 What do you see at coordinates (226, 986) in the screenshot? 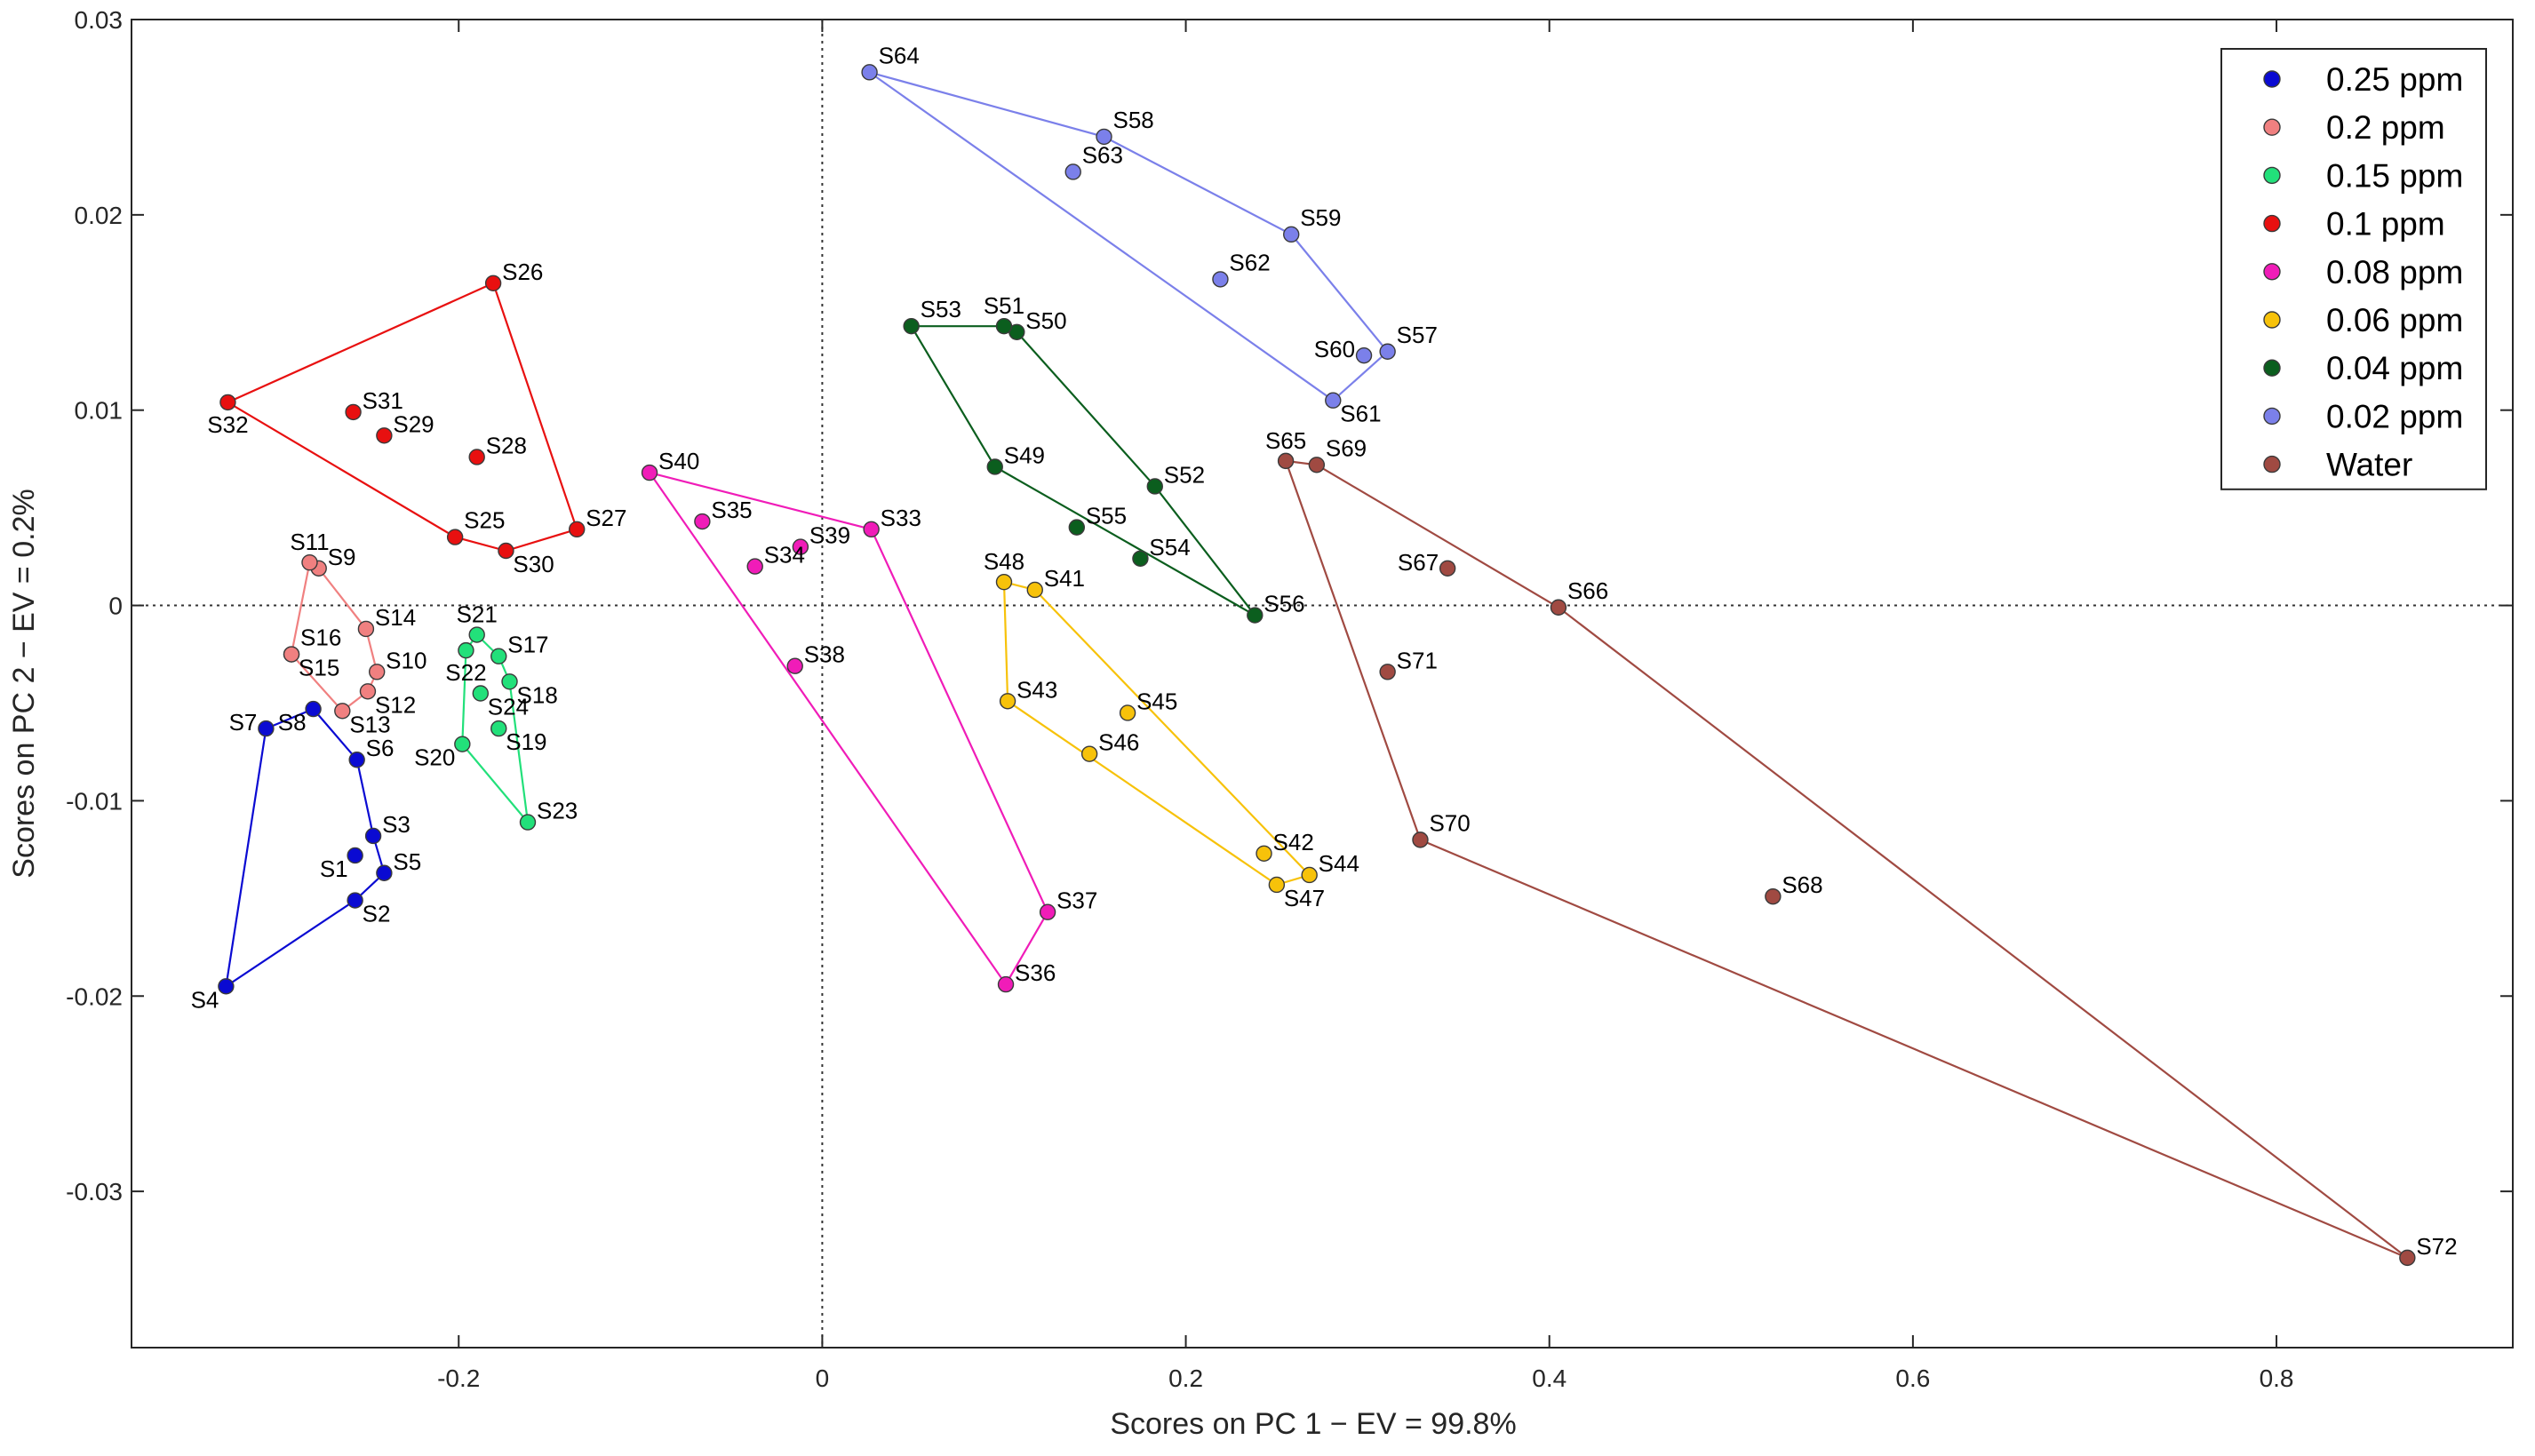
I see `point-s4` at bounding box center [226, 986].